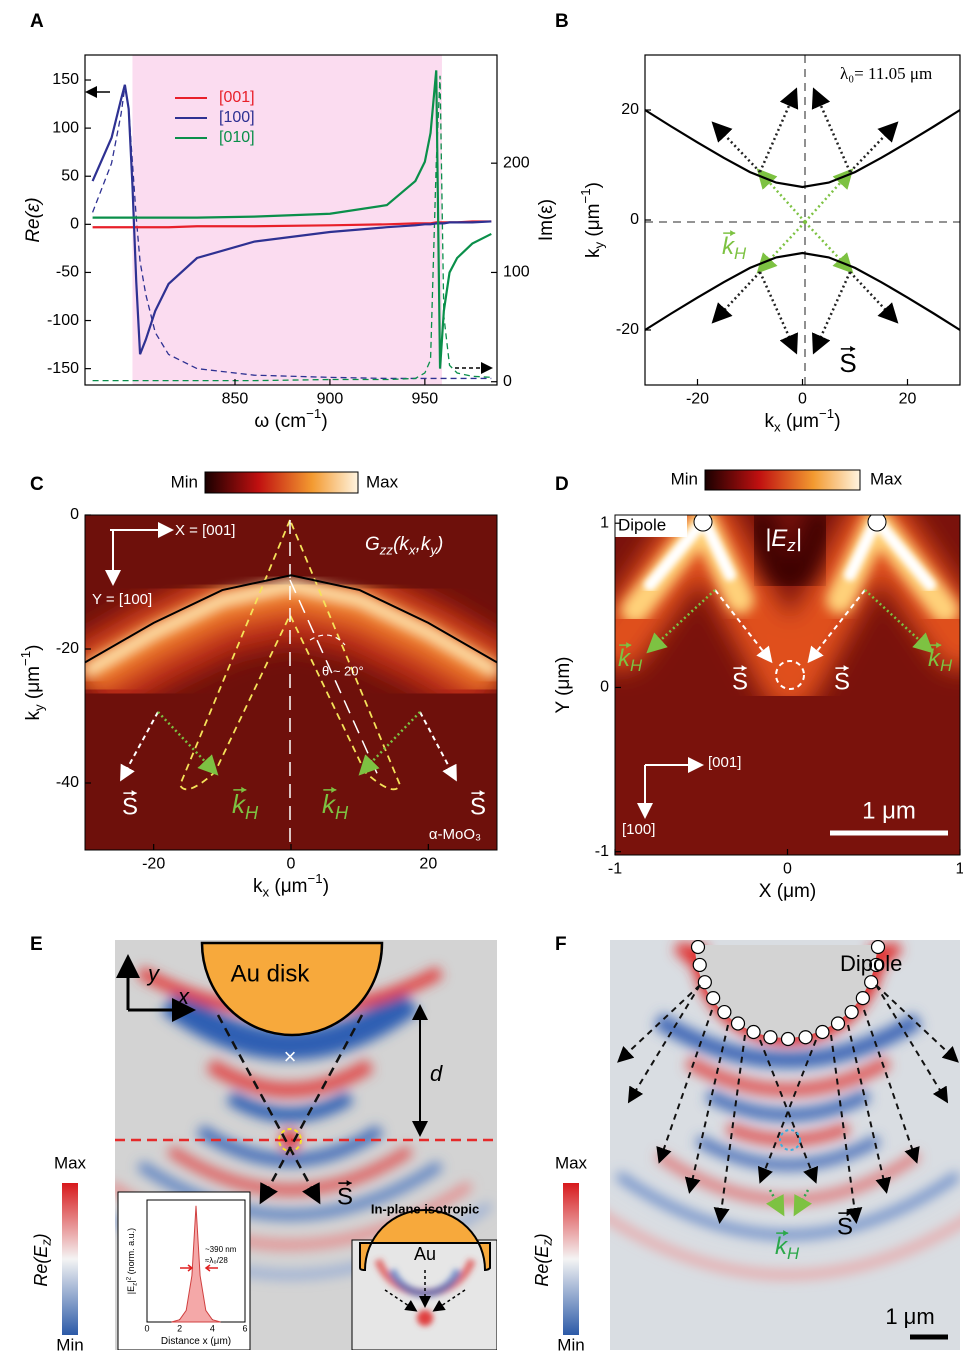 This screenshot has width=963, height=1355. Describe the element at coordinates (571, 1162) in the screenshot. I see `colorbar-max: Max` at that location.